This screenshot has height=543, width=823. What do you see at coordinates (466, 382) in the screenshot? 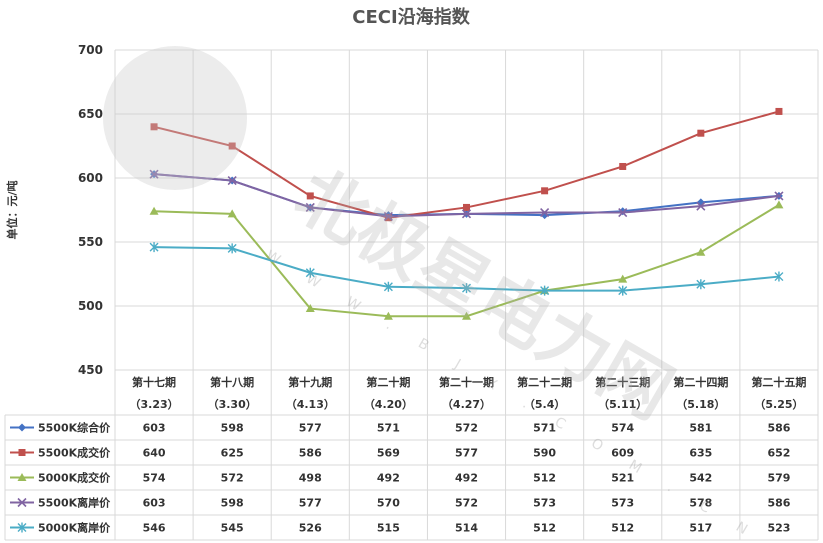
I see `category-period-label: 第二十一期` at bounding box center [466, 382].